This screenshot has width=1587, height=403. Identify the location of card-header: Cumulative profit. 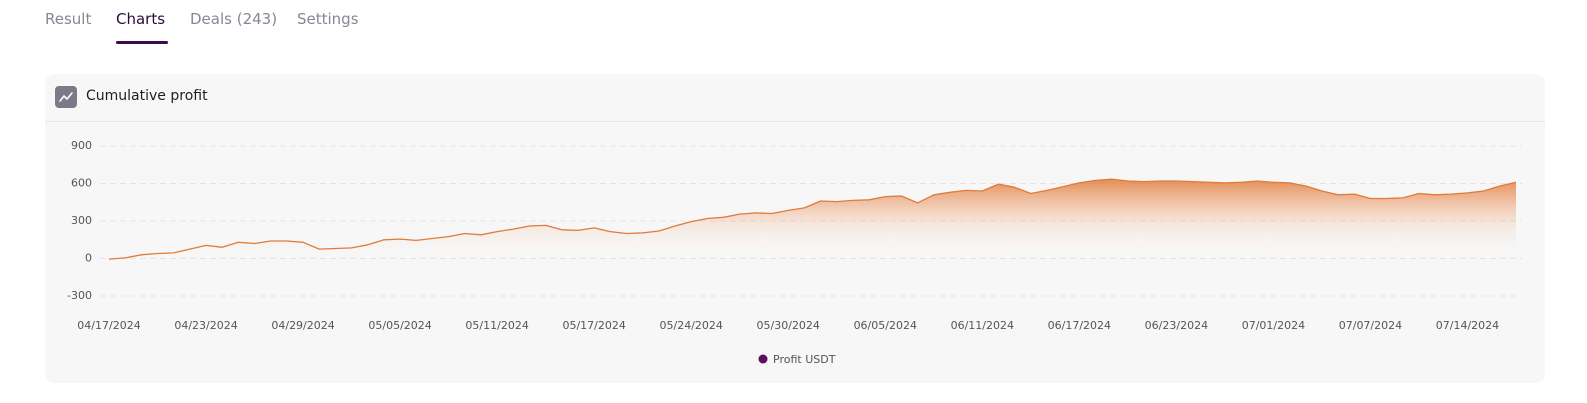
(795, 98).